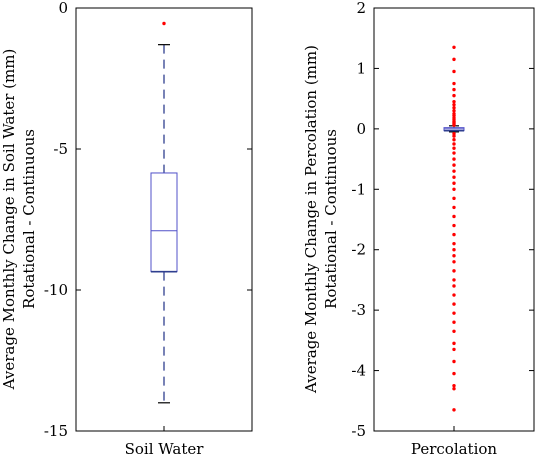 The image size is (536, 465). I want to click on x-category-label-percolation: Percolation, so click(454, 449).